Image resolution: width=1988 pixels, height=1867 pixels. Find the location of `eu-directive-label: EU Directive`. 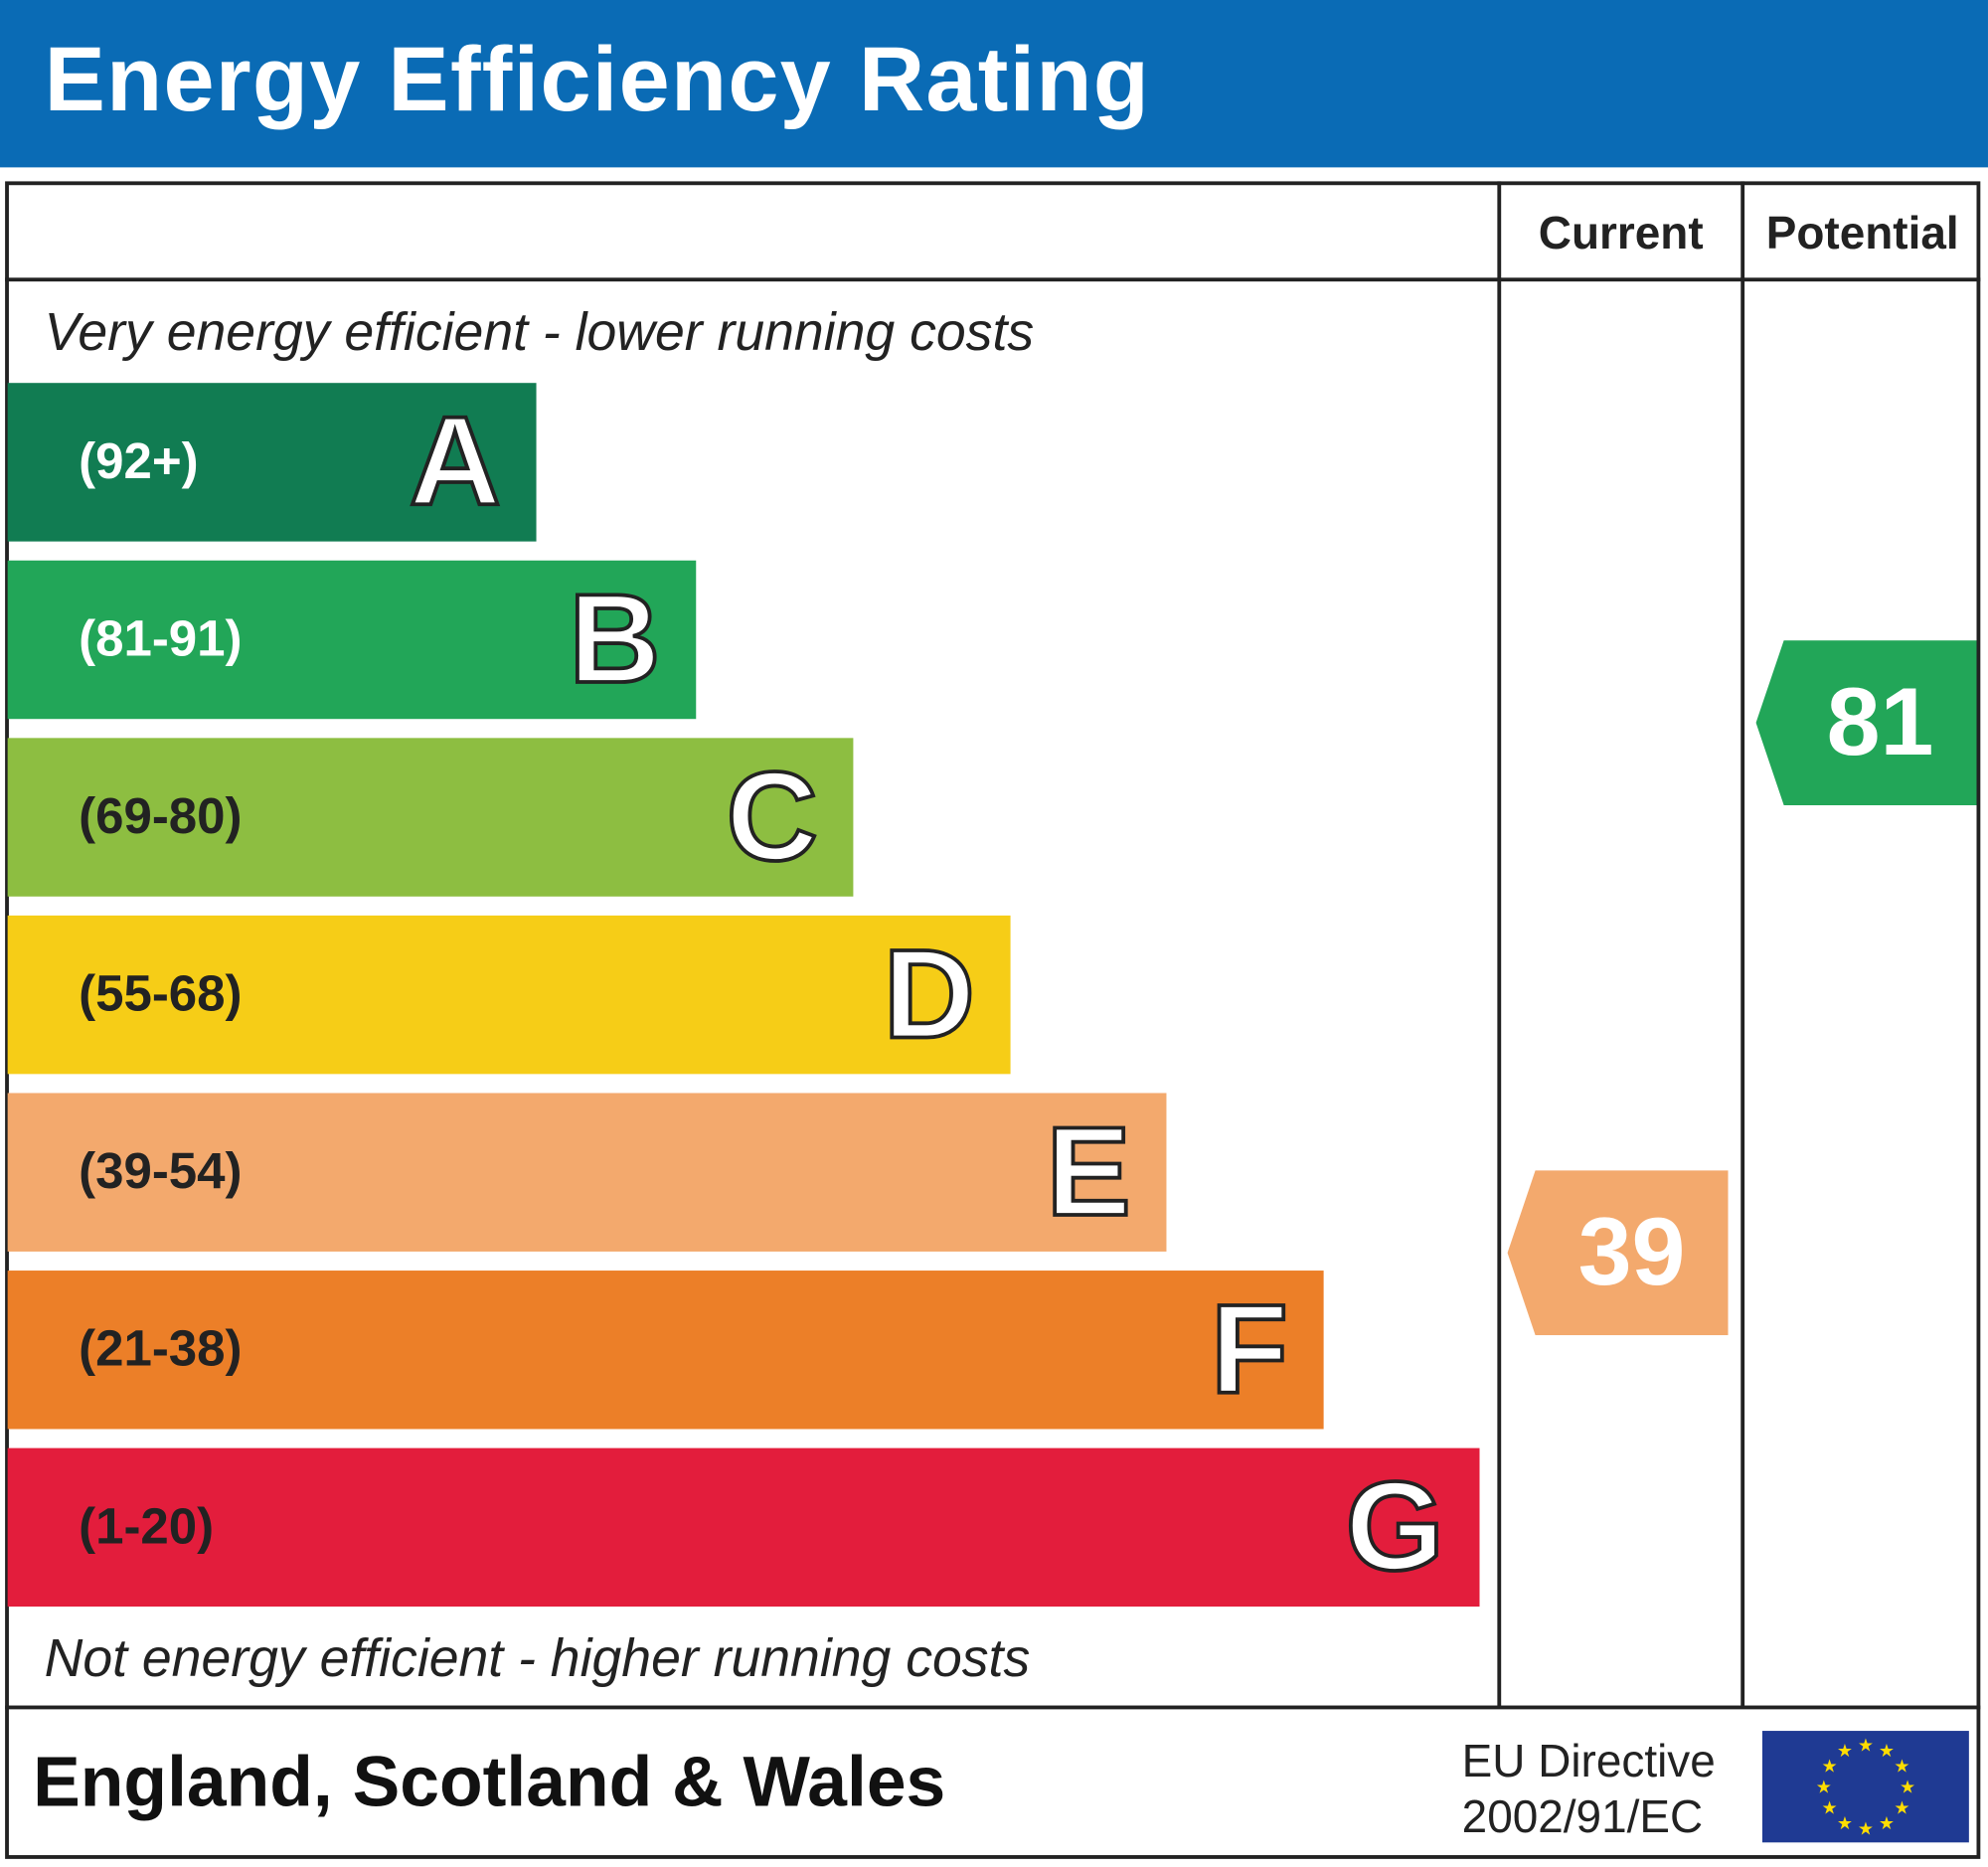

eu-directive-label: EU Directive is located at coordinates (1588, 1760).